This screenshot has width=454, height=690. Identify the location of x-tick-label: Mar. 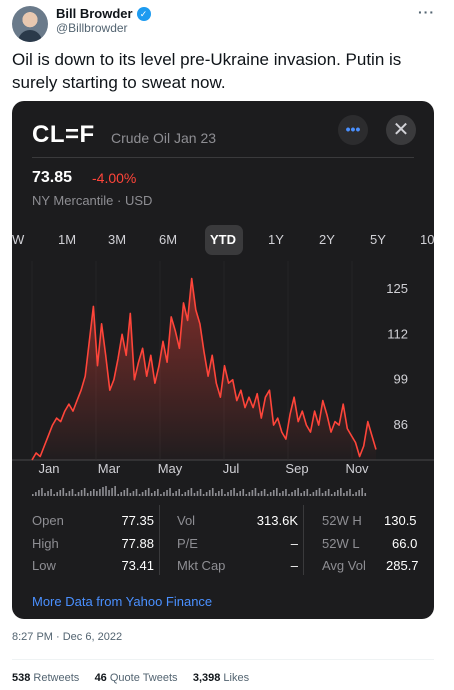
(109, 468).